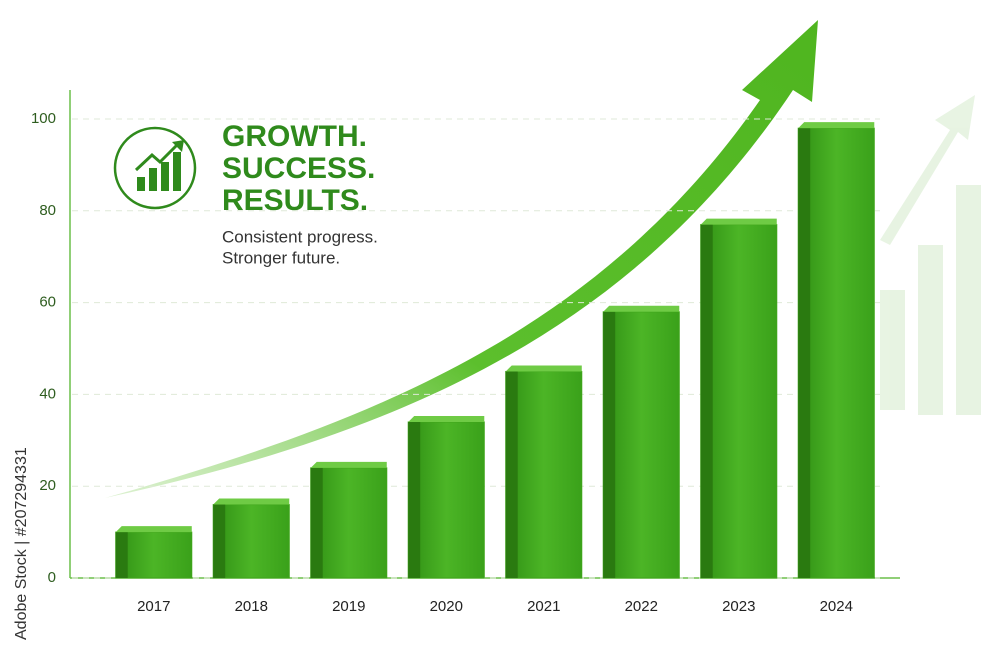 The image size is (1000, 667). What do you see at coordinates (155, 168) in the screenshot?
I see `growth-icon` at bounding box center [155, 168].